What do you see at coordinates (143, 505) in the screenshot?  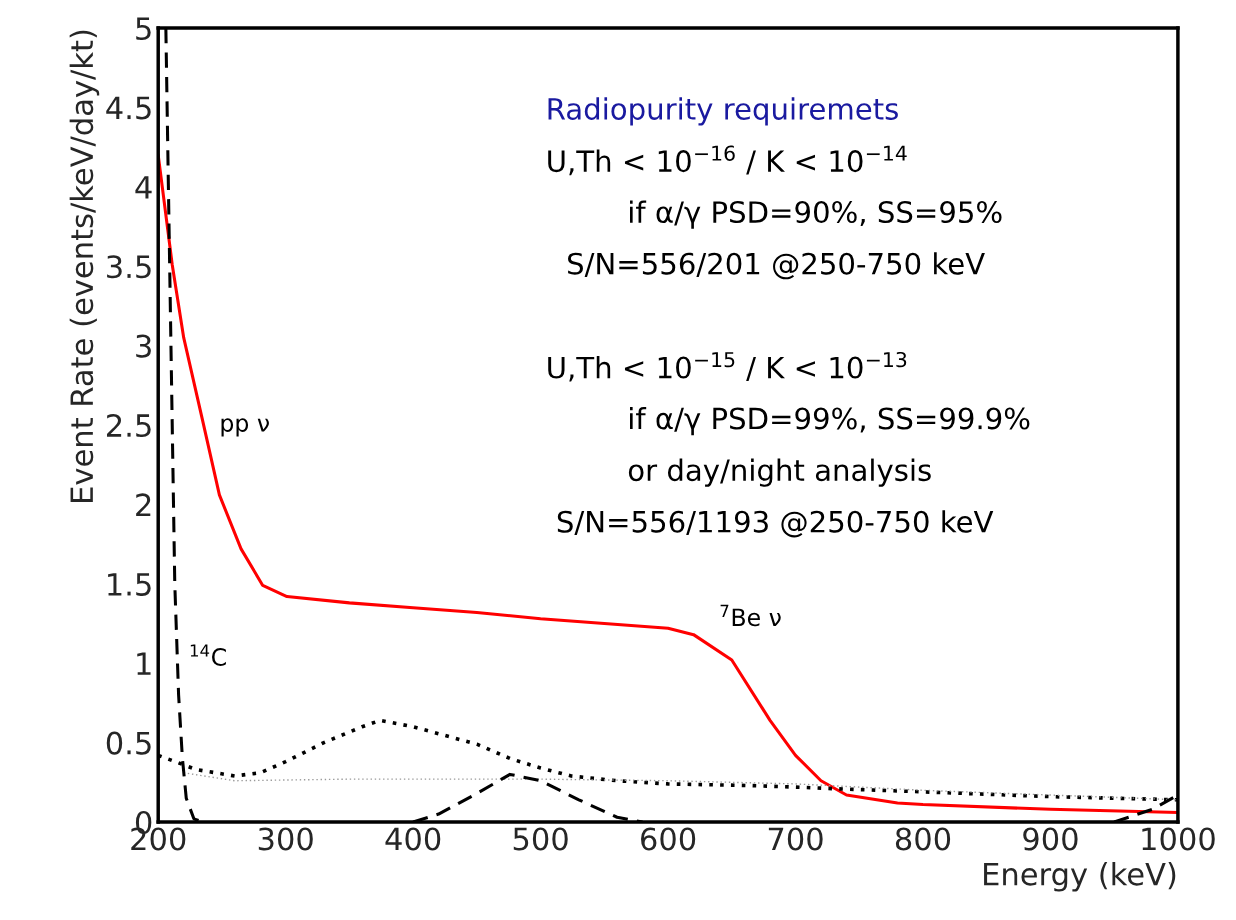 I see `y-tick-label: 2` at bounding box center [143, 505].